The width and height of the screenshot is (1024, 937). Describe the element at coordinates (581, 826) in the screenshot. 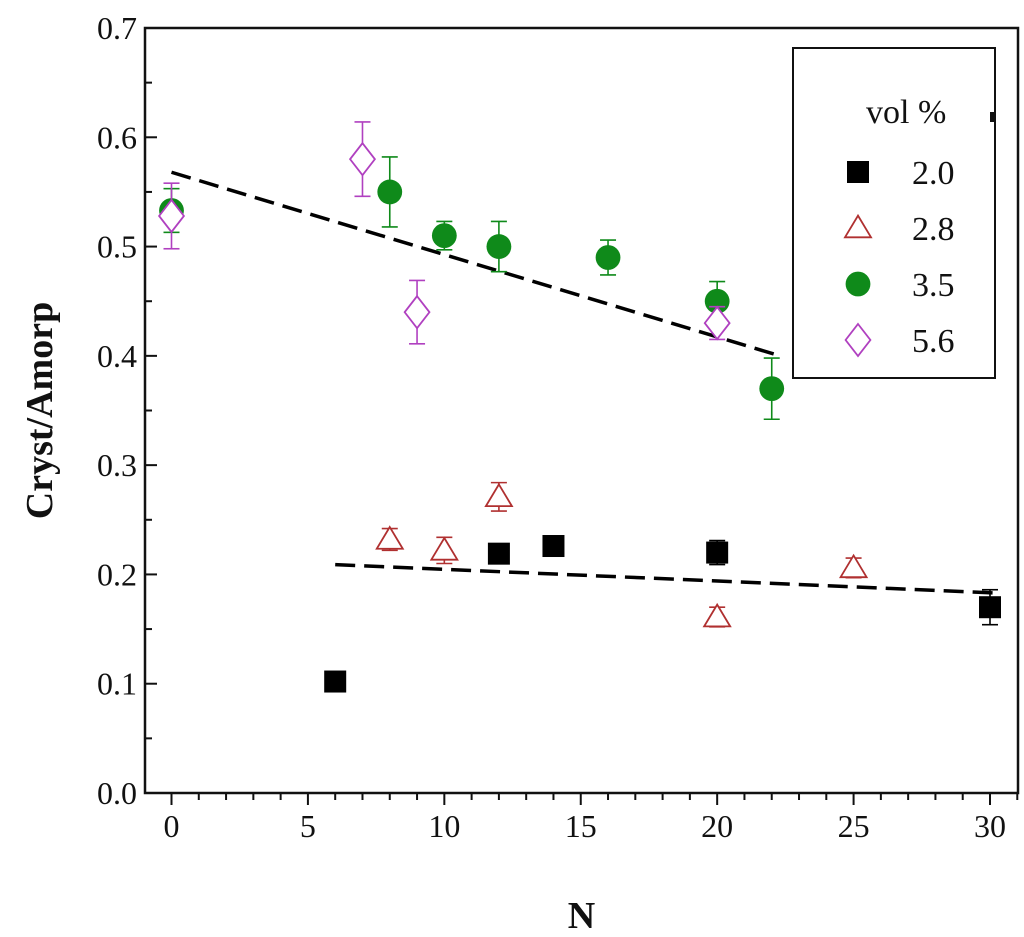

I see `x-tick-label: 15` at that location.